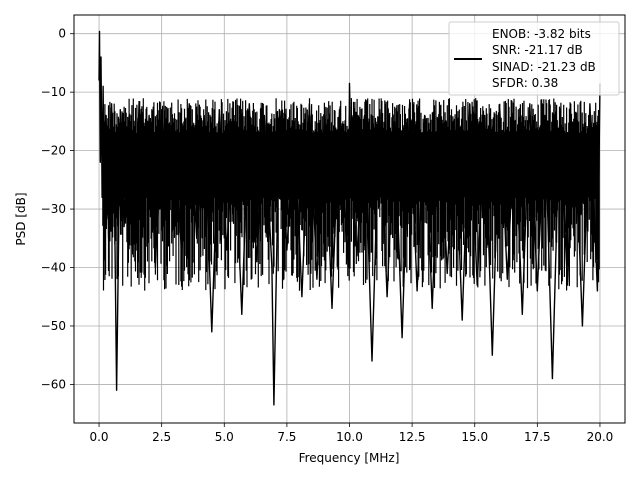  What do you see at coordinates (600, 437) in the screenshot?
I see `x-tick-label-8: 20.0` at bounding box center [600, 437].